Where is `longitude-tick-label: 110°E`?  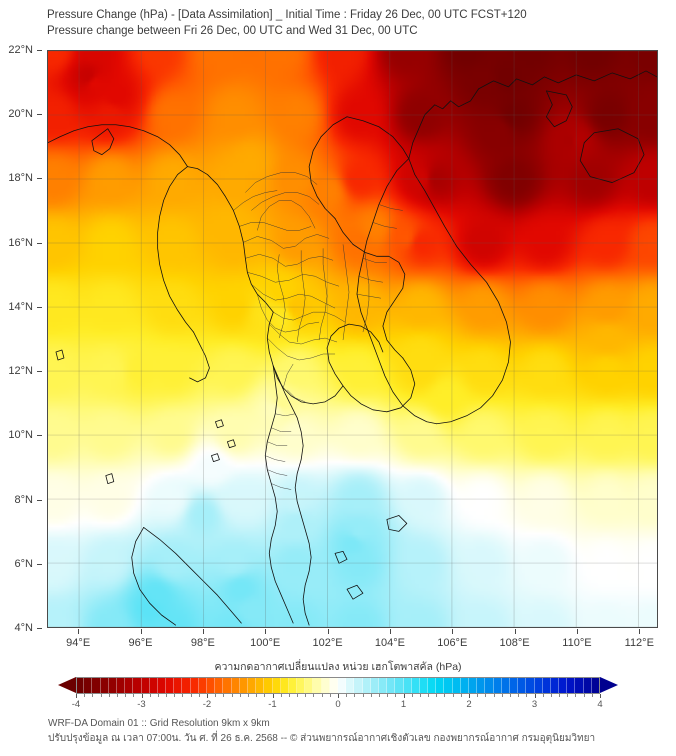 longitude-tick-label: 110°E is located at coordinates (577, 643).